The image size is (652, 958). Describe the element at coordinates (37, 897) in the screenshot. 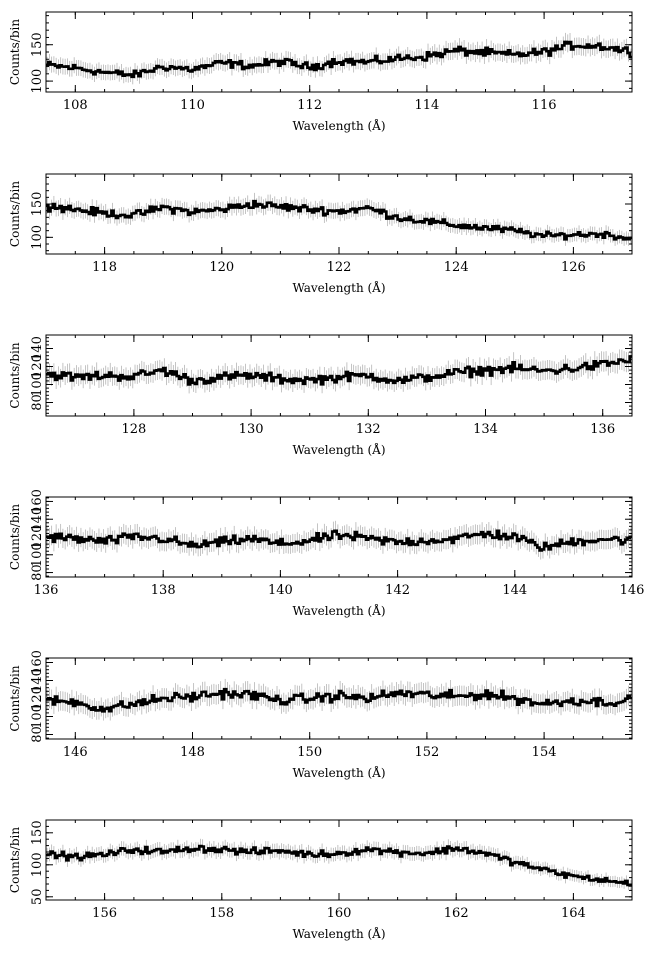

I see `y-tick-label: 50` at that location.